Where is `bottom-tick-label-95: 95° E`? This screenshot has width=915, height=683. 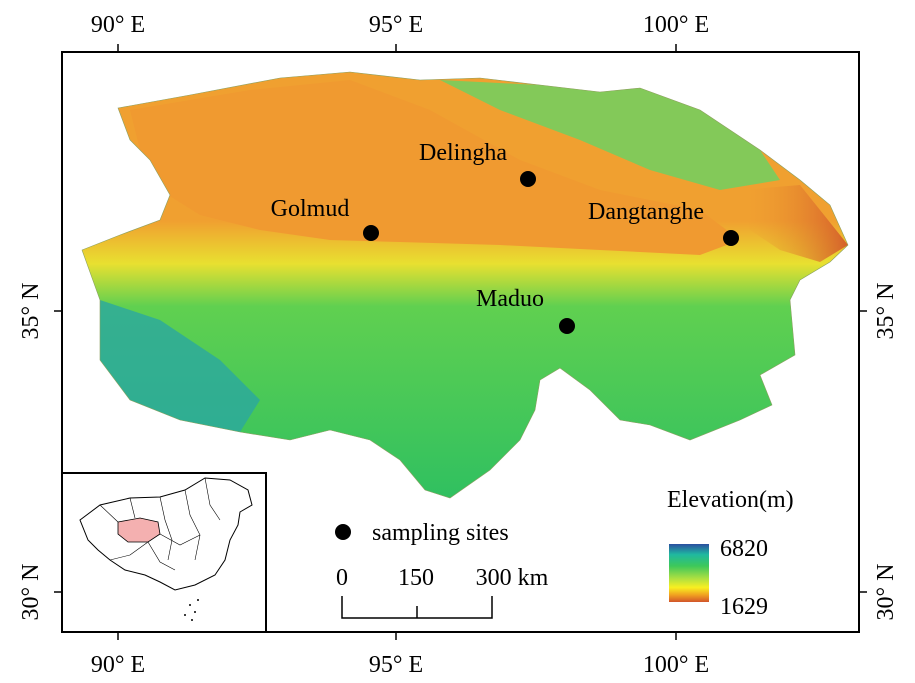 bottom-tick-label-95: 95° E is located at coordinates (396, 665).